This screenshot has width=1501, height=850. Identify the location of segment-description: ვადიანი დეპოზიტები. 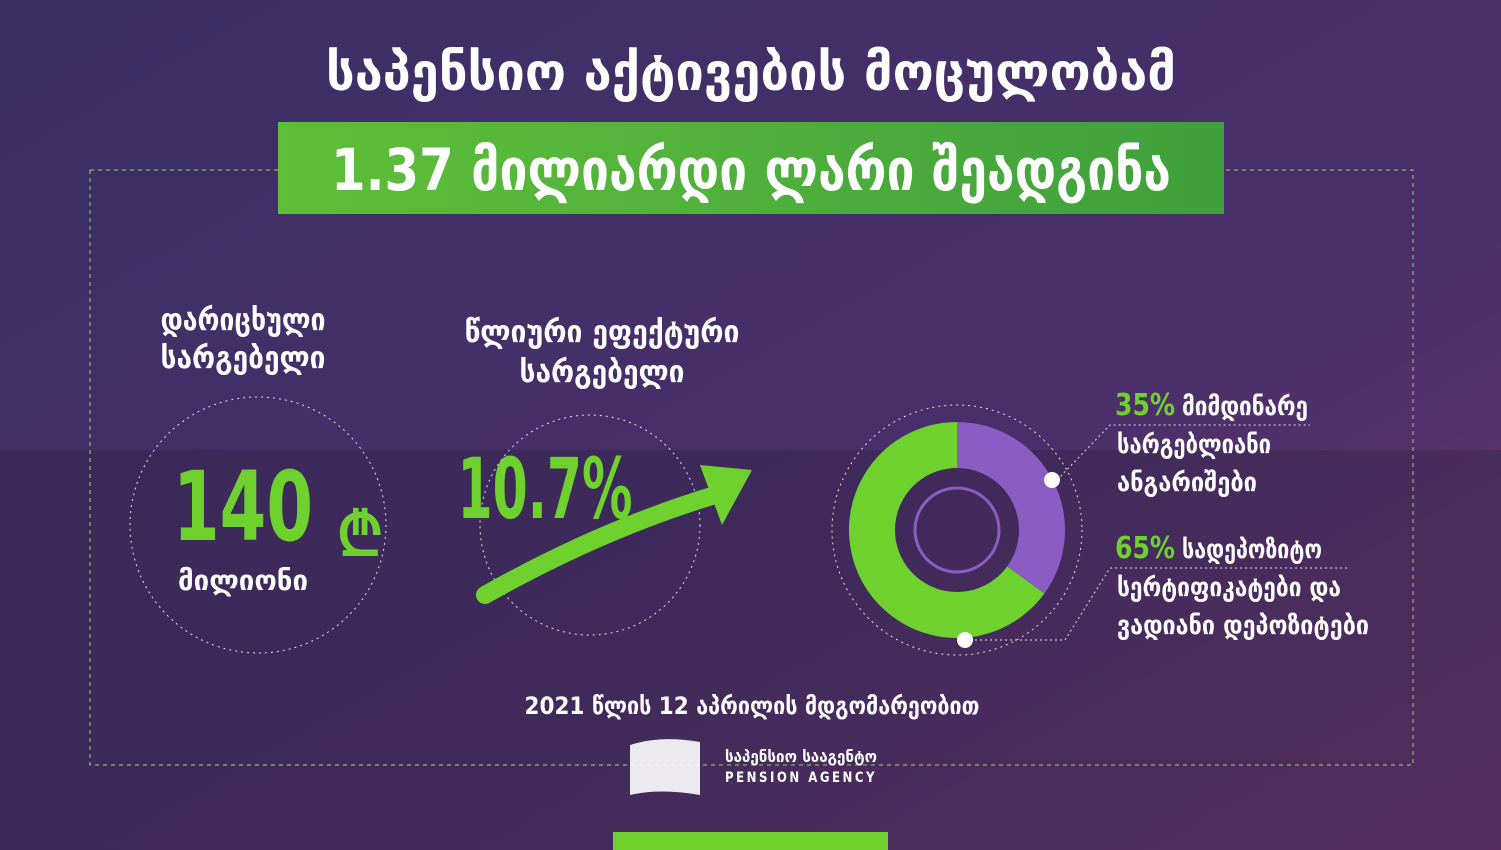
(1243, 626).